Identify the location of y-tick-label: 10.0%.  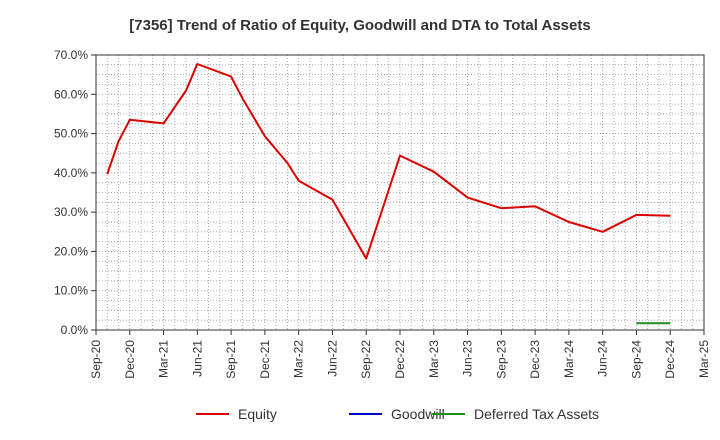
(71, 291).